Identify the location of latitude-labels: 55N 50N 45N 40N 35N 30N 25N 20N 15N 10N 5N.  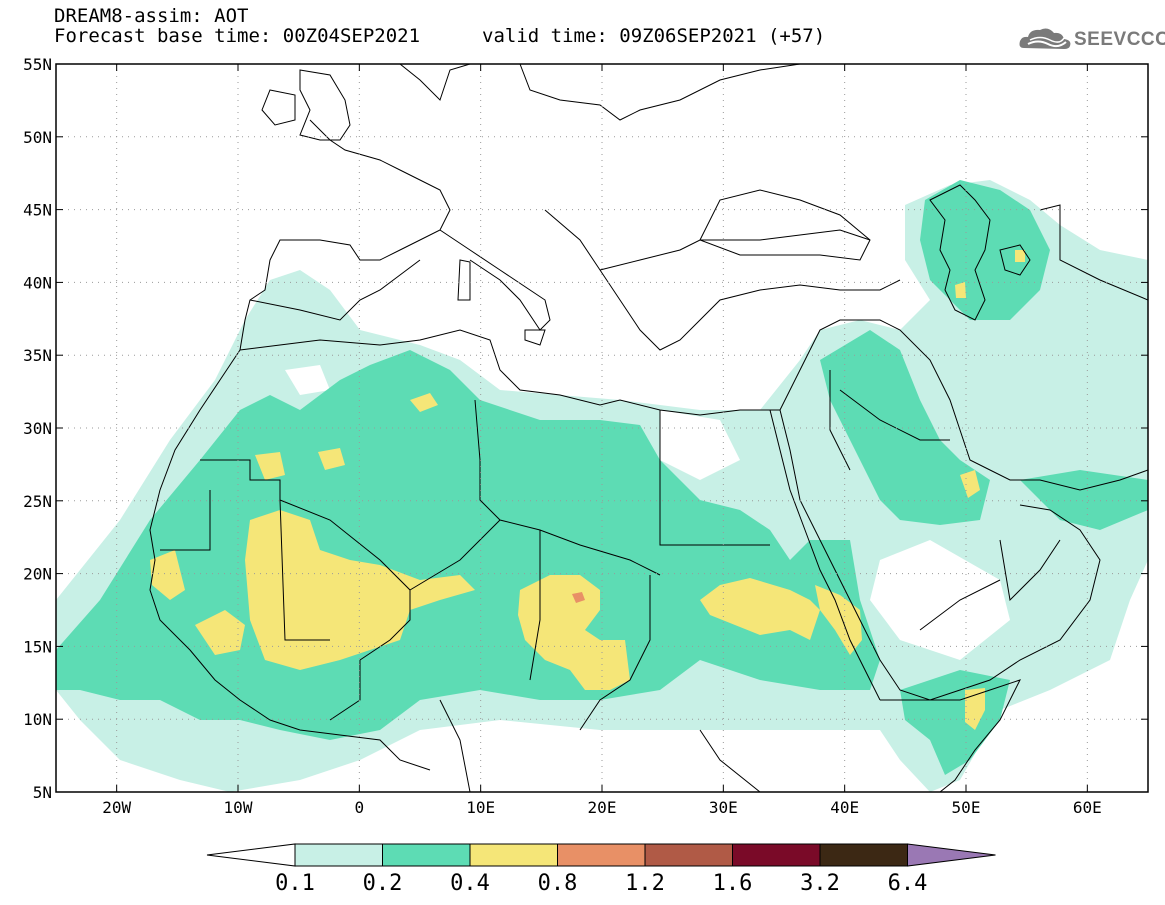
(37, 428).